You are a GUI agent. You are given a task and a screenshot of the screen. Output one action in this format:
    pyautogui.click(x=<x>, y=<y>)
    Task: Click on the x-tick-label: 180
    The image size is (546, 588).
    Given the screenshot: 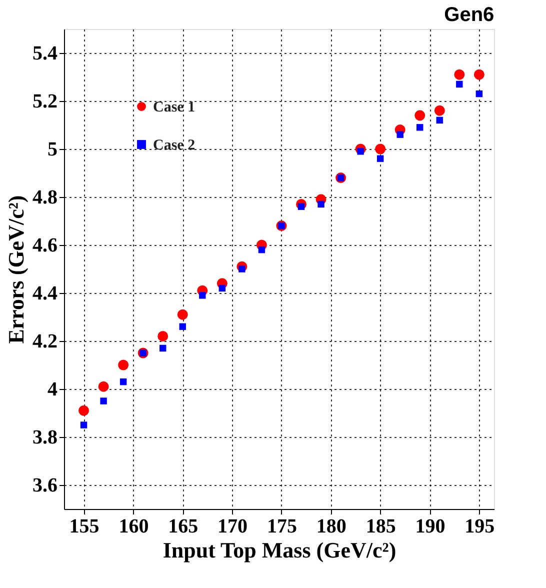 What is the action you would take?
    pyautogui.click(x=331, y=527)
    